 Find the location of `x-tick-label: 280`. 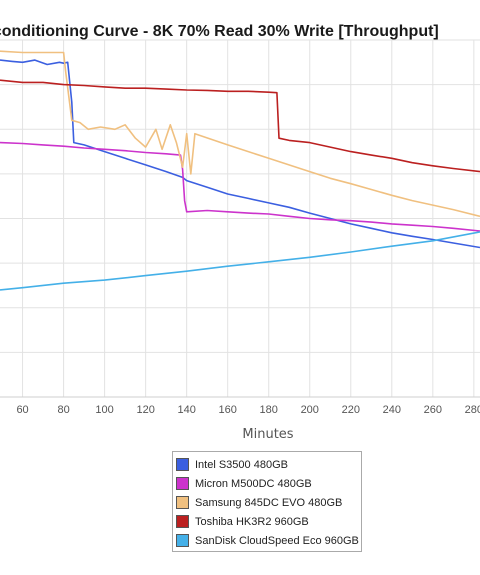

x-tick-label: 280 is located at coordinates (472, 410).